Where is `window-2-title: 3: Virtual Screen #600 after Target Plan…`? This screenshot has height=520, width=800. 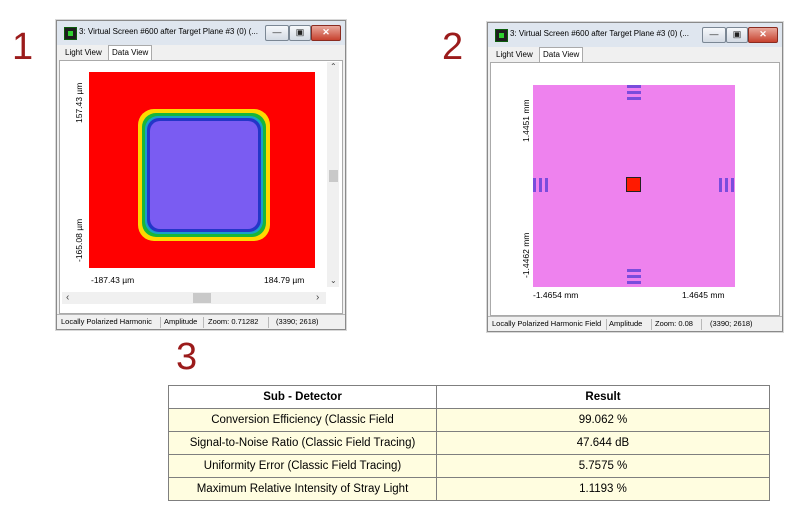 window-2-title: 3: Virtual Screen #600 after Target Plan… is located at coordinates (599, 33).